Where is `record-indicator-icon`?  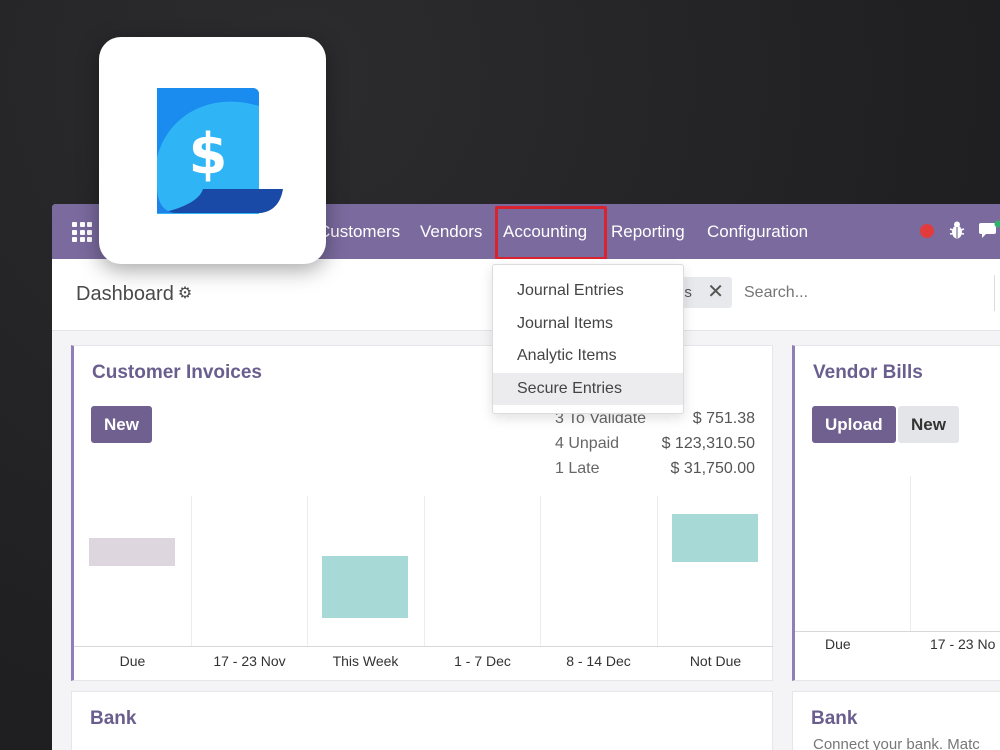 record-indicator-icon is located at coordinates (927, 231).